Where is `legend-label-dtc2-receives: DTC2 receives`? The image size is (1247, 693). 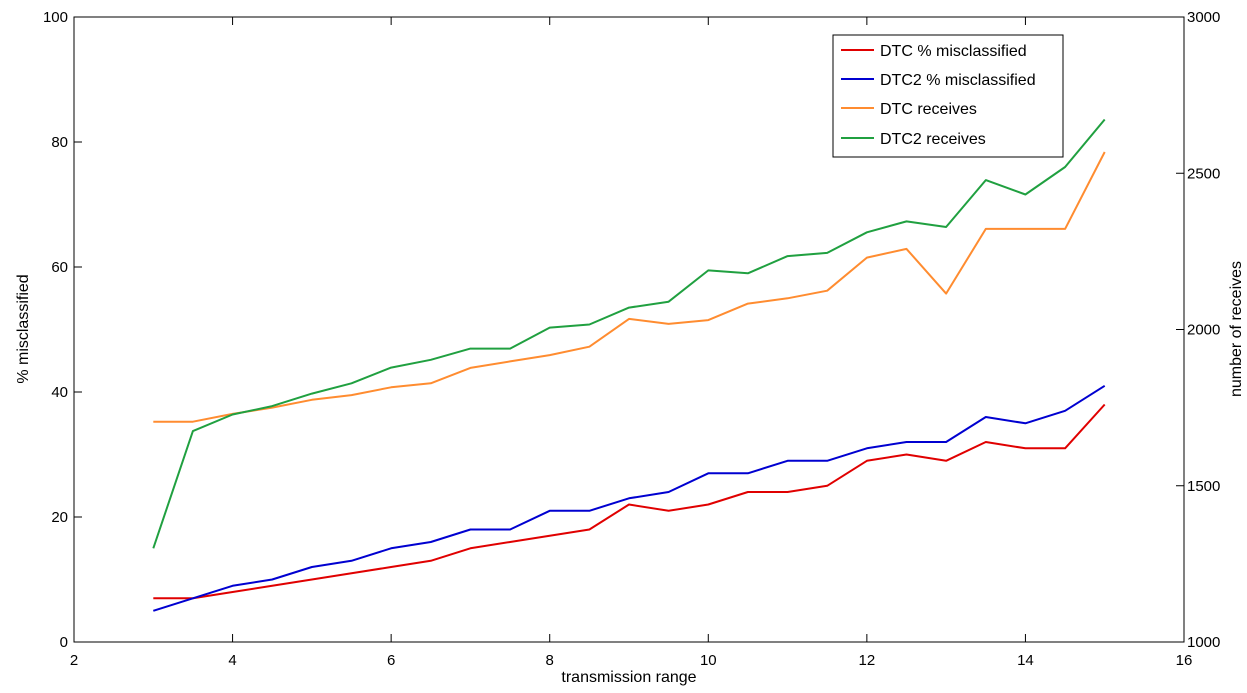 legend-label-dtc2-receives: DTC2 receives is located at coordinates (933, 139).